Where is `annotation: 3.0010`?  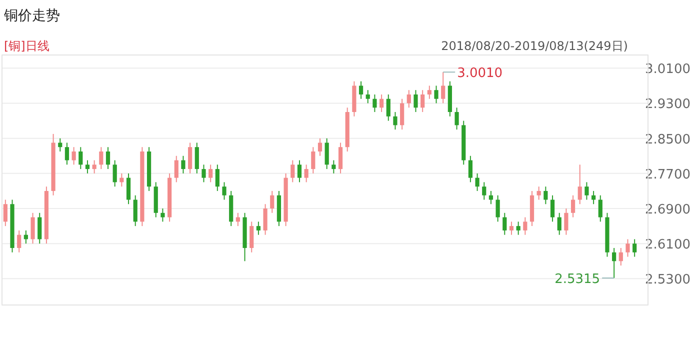 annotation: 3.0010 is located at coordinates (480, 74).